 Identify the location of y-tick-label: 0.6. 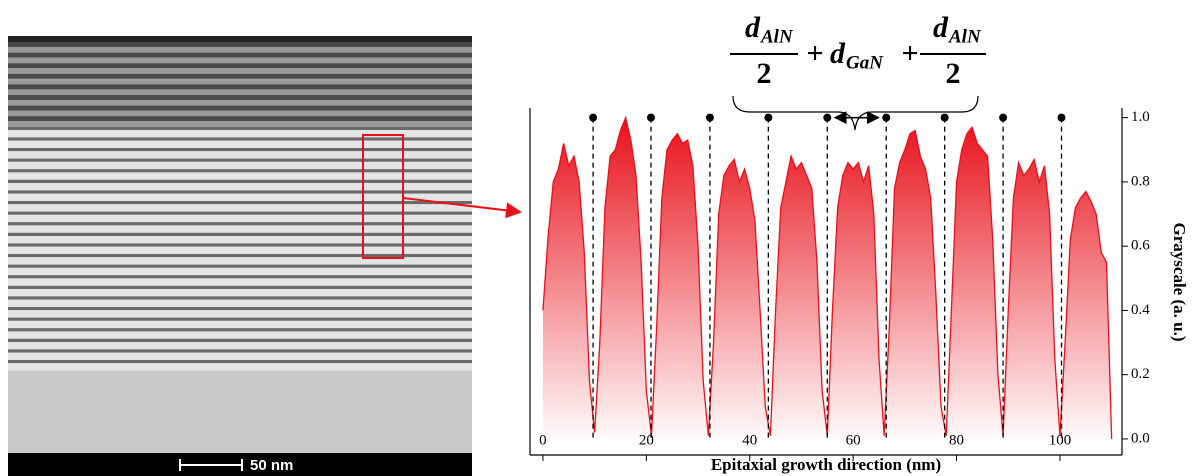
(1140, 246).